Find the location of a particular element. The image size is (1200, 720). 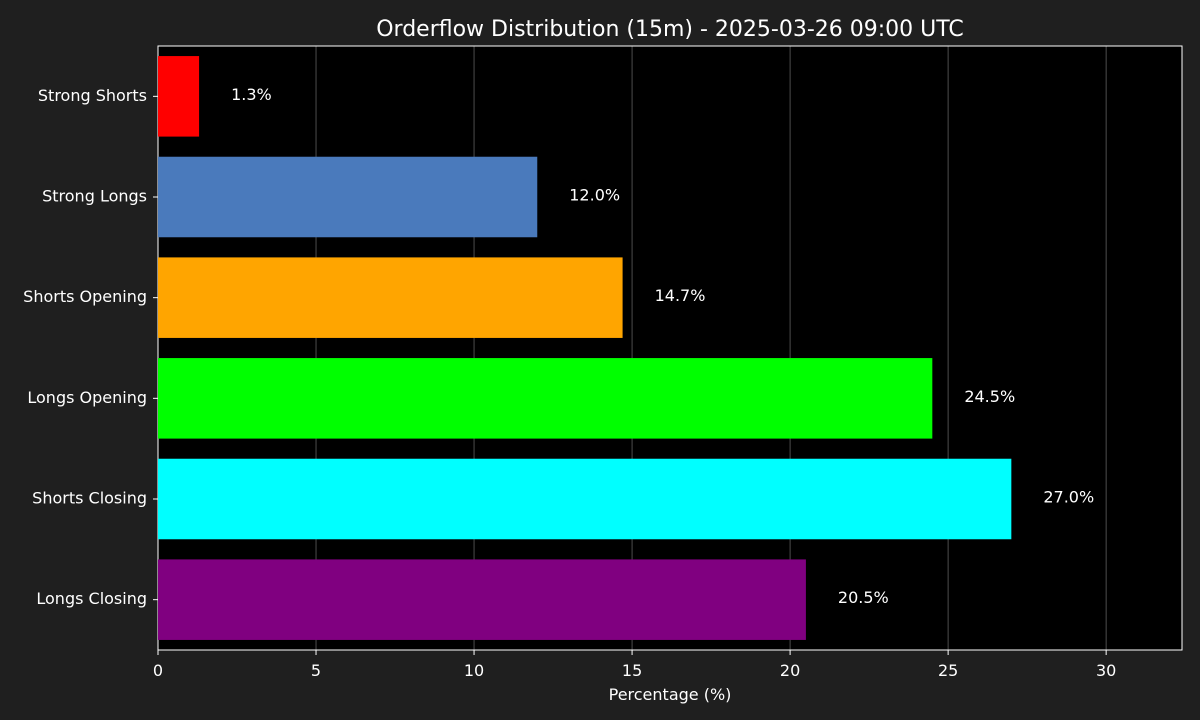

x-tick-label: 20 is located at coordinates (790, 670).